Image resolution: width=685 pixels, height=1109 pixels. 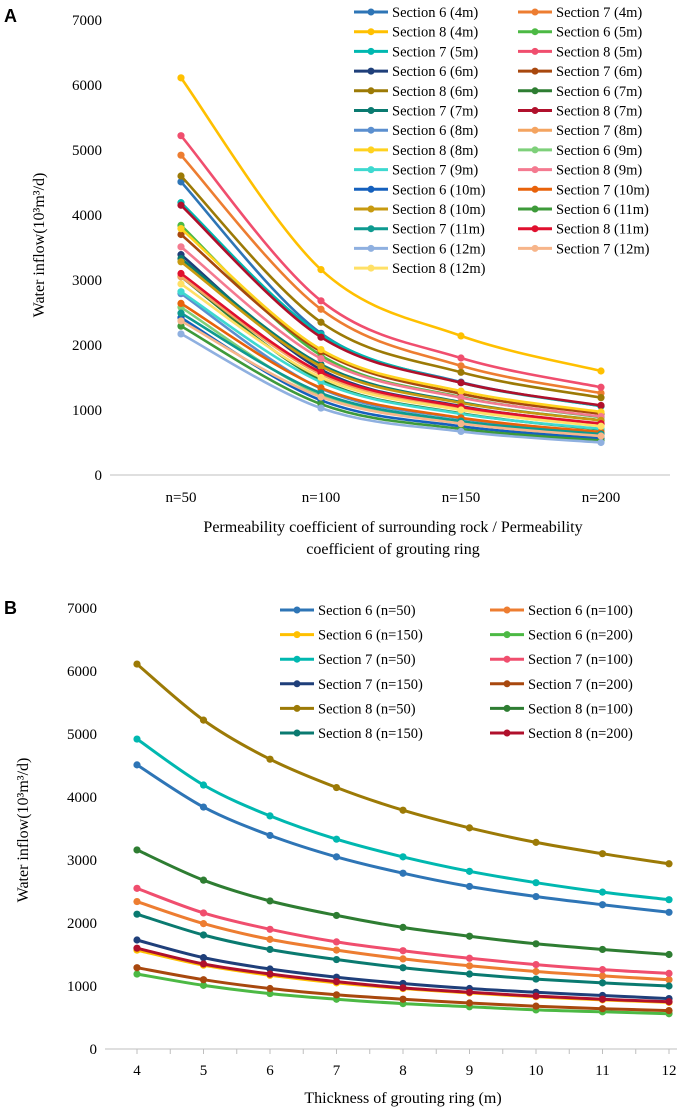 I want to click on legend-item: Section 7 (9m), so click(x=416, y=171).